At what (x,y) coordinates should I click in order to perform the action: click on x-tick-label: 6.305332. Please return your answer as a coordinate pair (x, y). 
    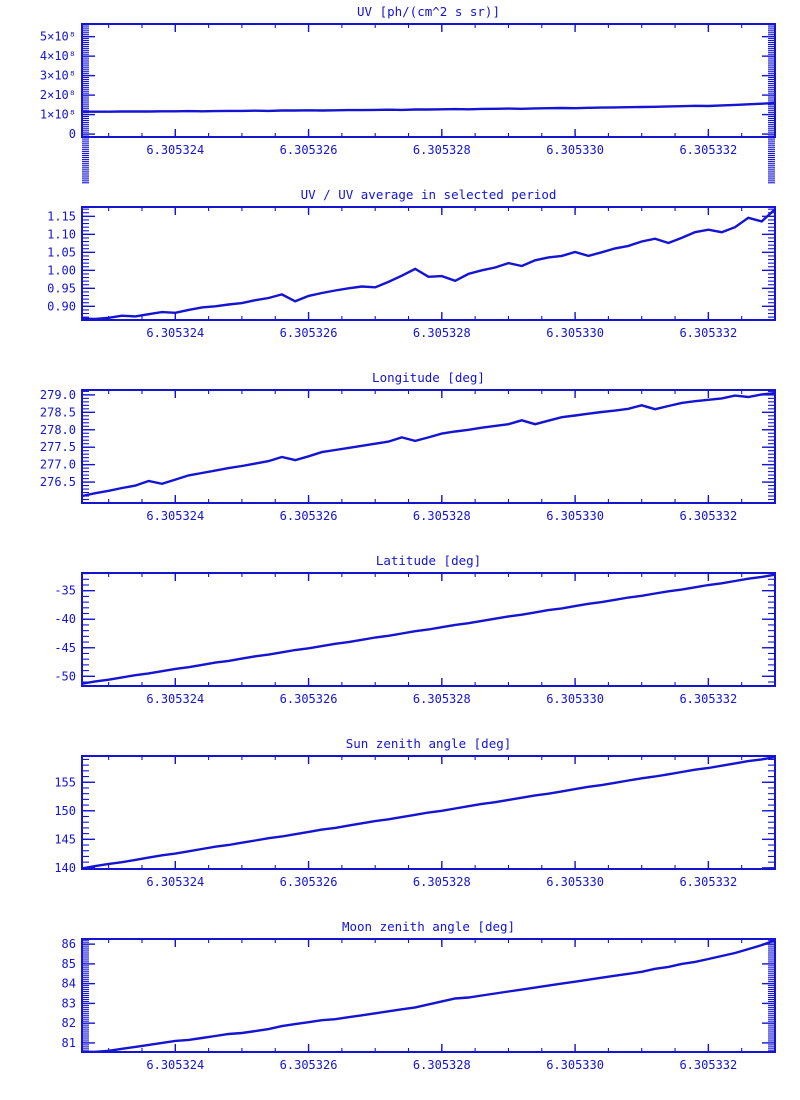
    Looking at the image, I should click on (708, 150).